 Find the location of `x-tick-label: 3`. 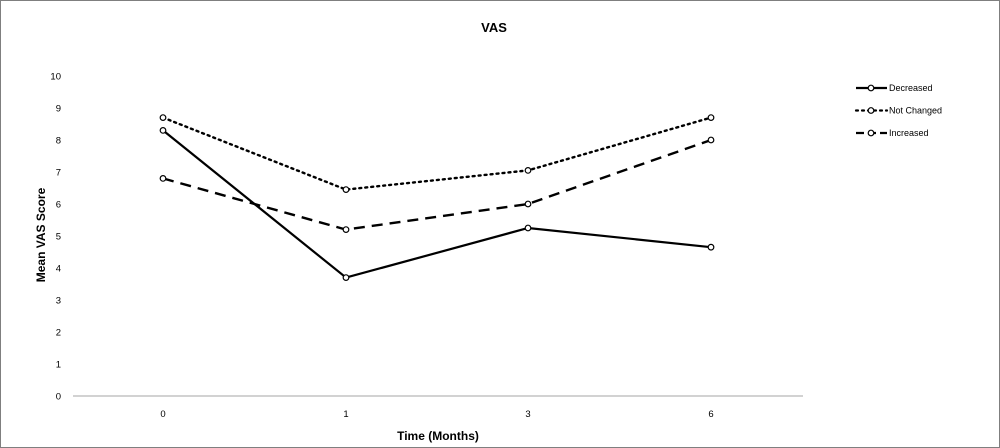

x-tick-label: 3 is located at coordinates (527, 414).